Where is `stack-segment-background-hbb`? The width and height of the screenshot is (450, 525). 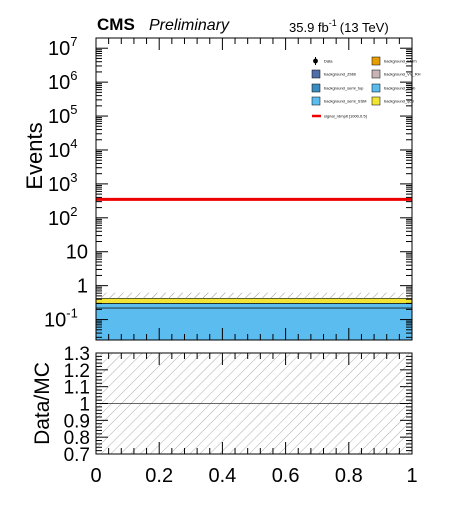 stack-segment-background-hbb is located at coordinates (254, 324).